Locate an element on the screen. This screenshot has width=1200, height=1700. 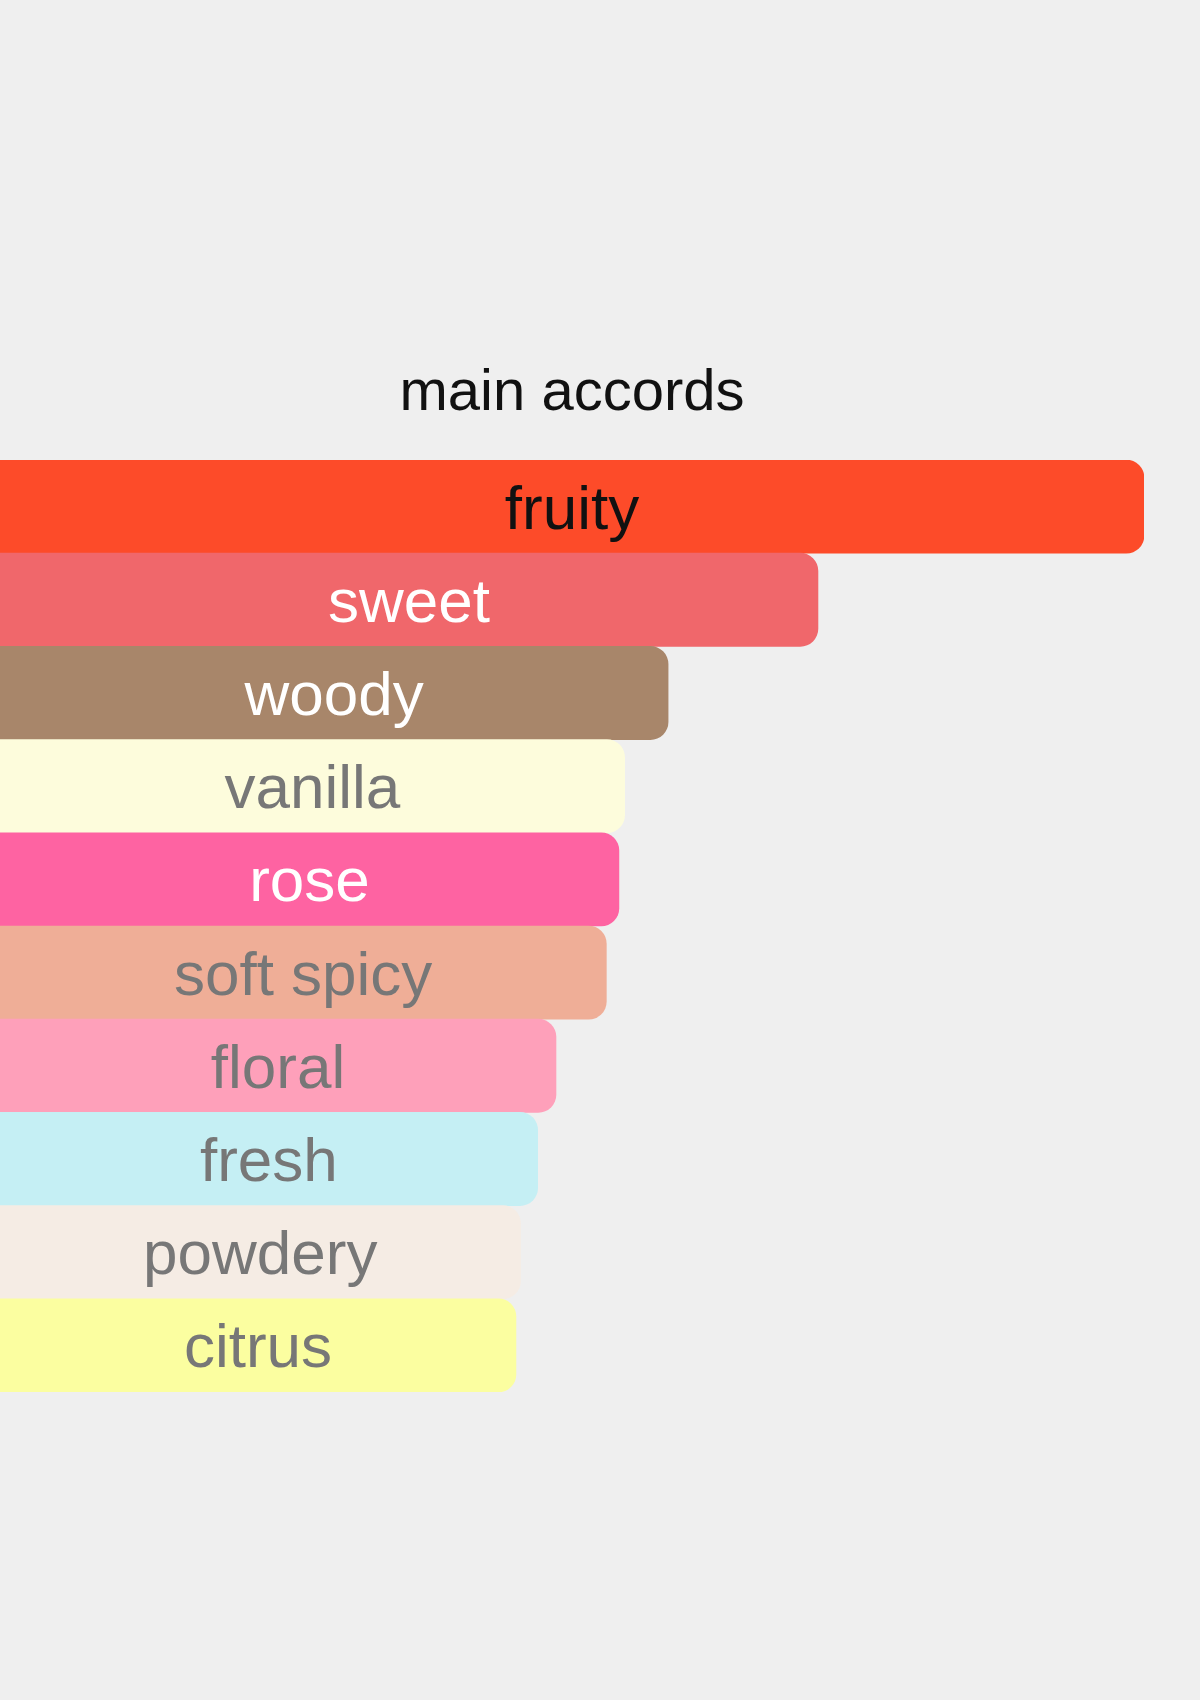
y-tick-label: citrus is located at coordinates (258, 1346).